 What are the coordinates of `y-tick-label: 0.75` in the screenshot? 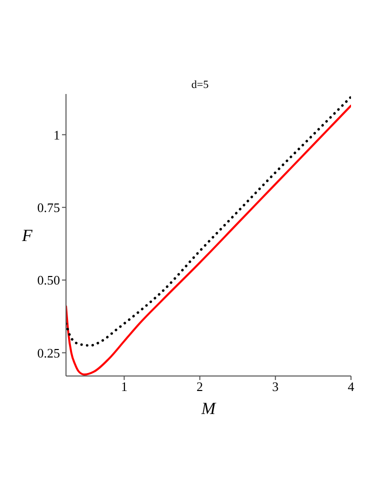 It's located at (48, 207).